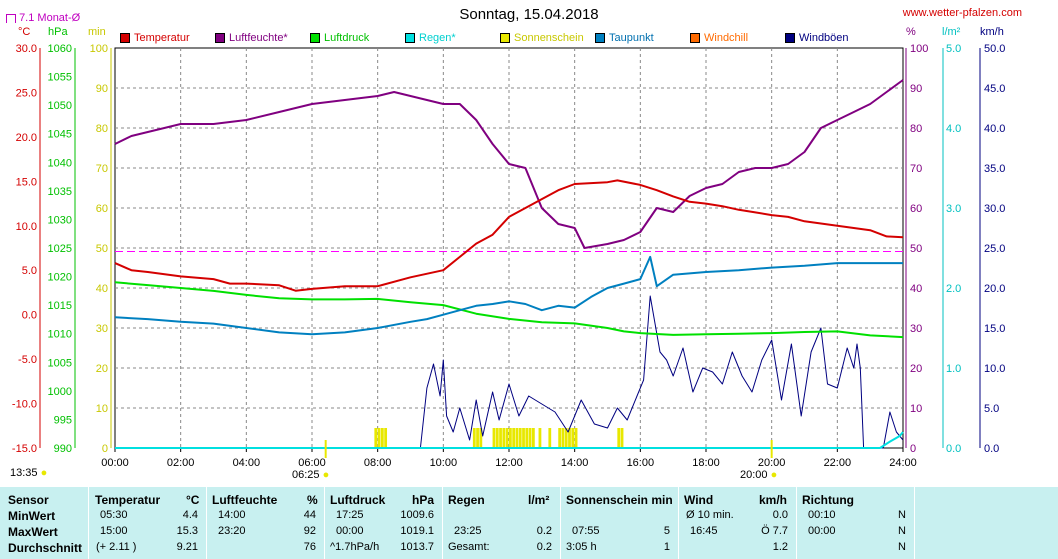 This screenshot has height=559, width=1058. What do you see at coordinates (916, 169) in the screenshot?
I see `humidity-axis-label: 70` at bounding box center [916, 169].